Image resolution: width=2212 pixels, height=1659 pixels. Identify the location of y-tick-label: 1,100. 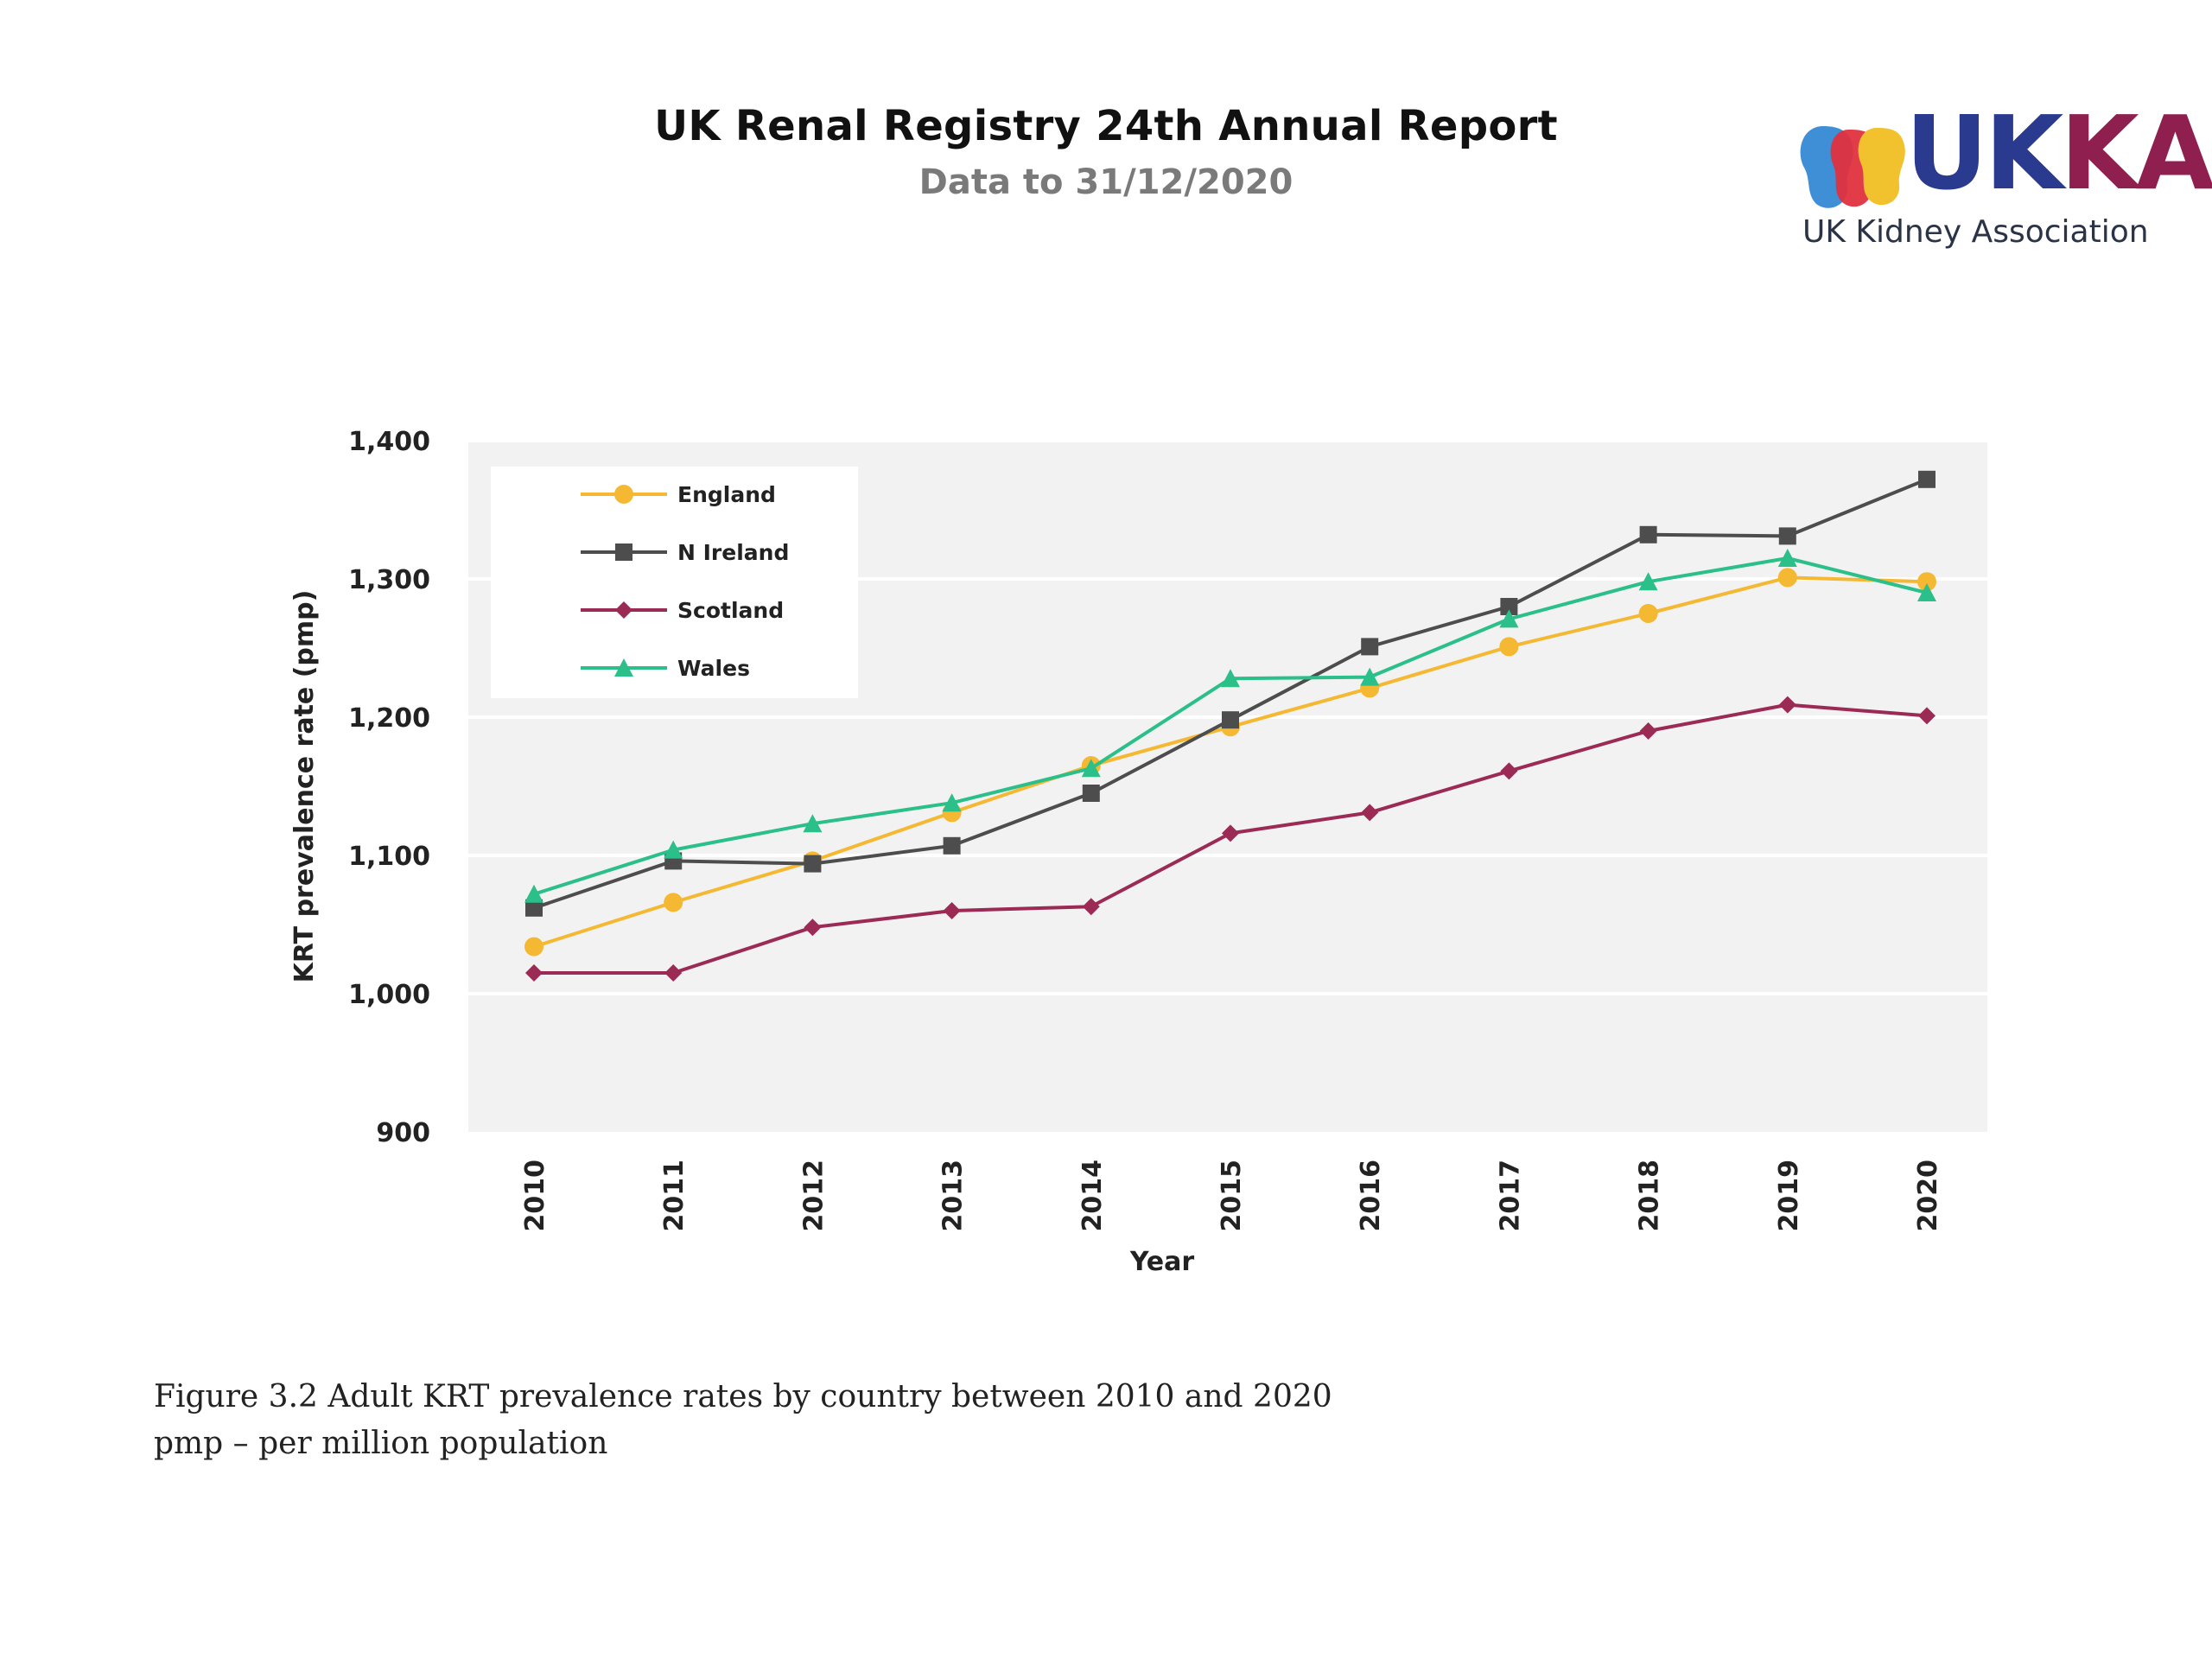
(389, 857).